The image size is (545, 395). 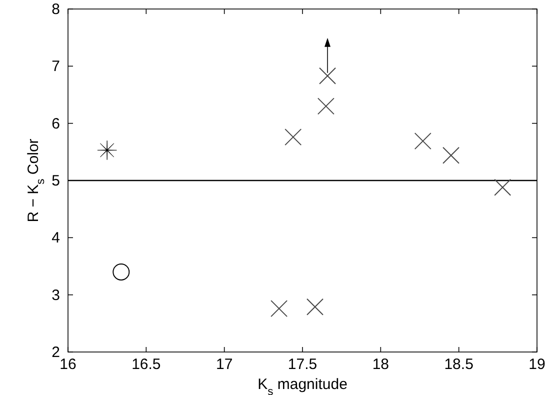 I want to click on x-tick-label: 18.5, so click(x=459, y=364).